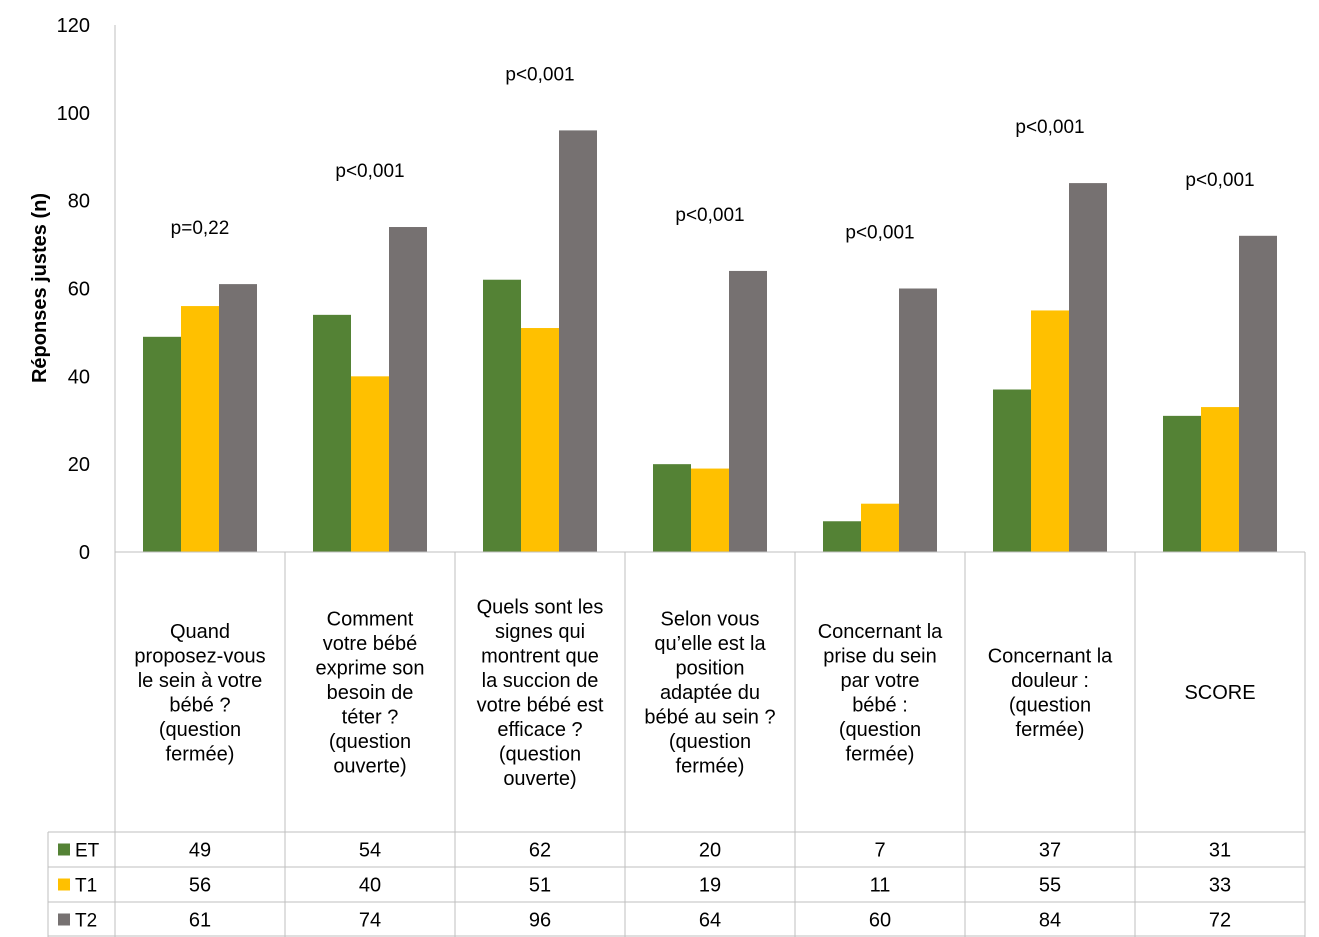 This screenshot has width=1319, height=937. I want to click on category-label-line: SCORE, so click(1219, 693).